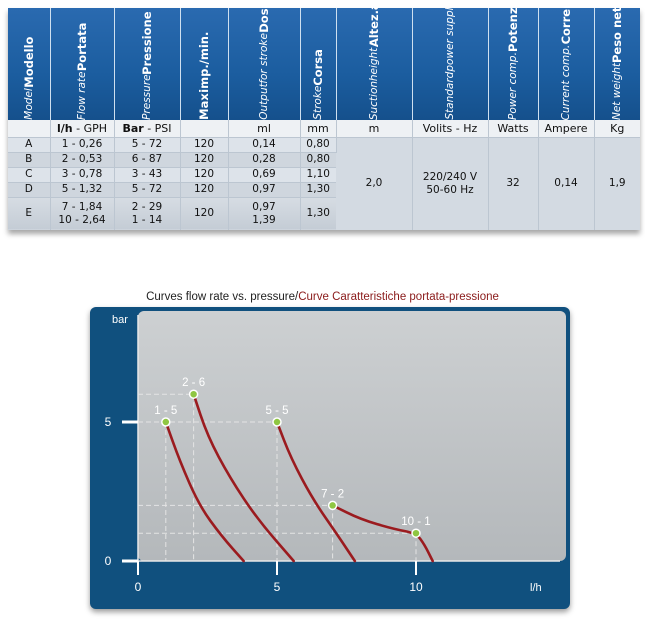 The width and height of the screenshot is (645, 636). What do you see at coordinates (193, 383) in the screenshot?
I see `data-point-label: 2 - 6` at bounding box center [193, 383].